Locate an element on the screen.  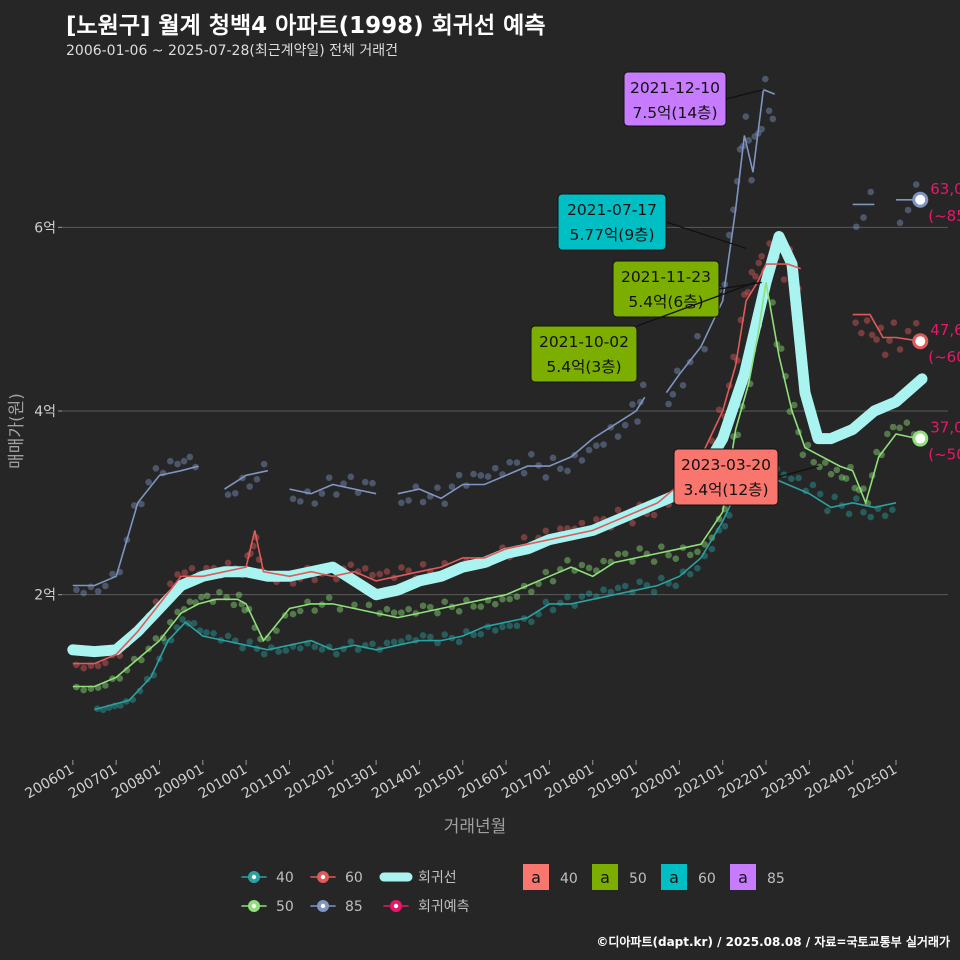
series-line-s60 is located at coordinates (886, 327).